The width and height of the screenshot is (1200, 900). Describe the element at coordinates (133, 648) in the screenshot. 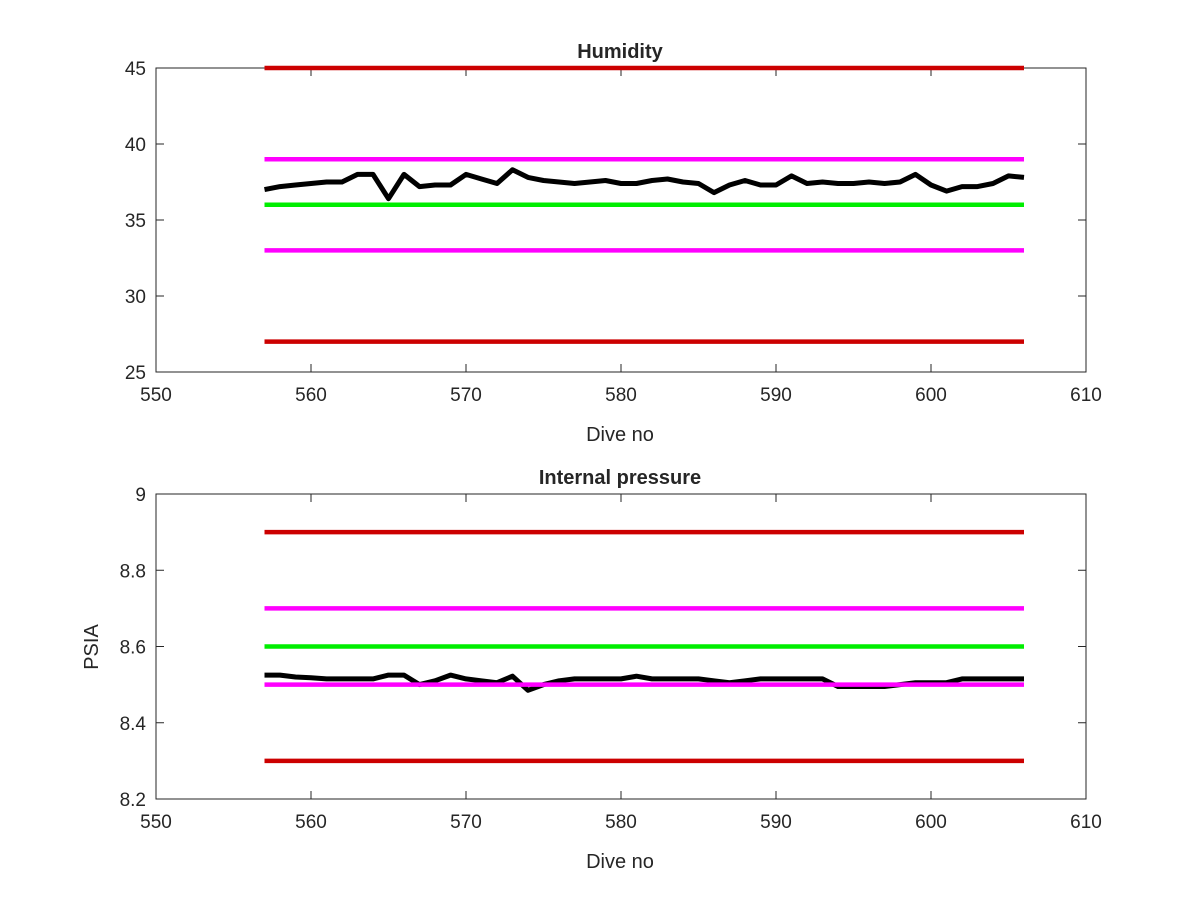

I see `y-tick-label: 8.6` at that location.